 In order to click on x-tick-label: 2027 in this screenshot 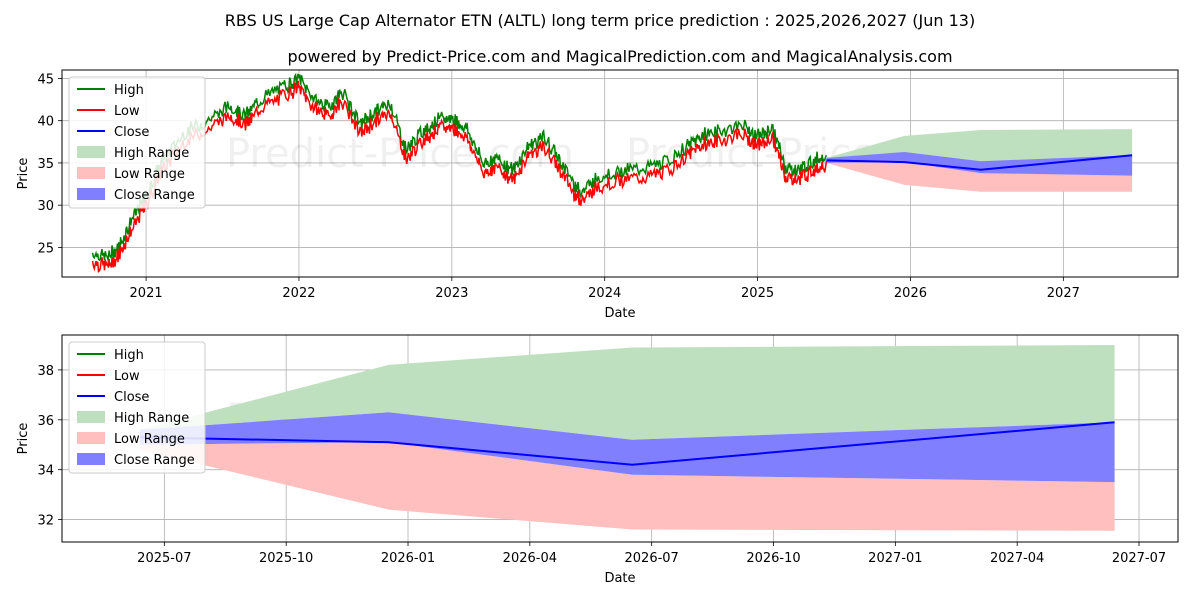, I will do `click(1063, 293)`.